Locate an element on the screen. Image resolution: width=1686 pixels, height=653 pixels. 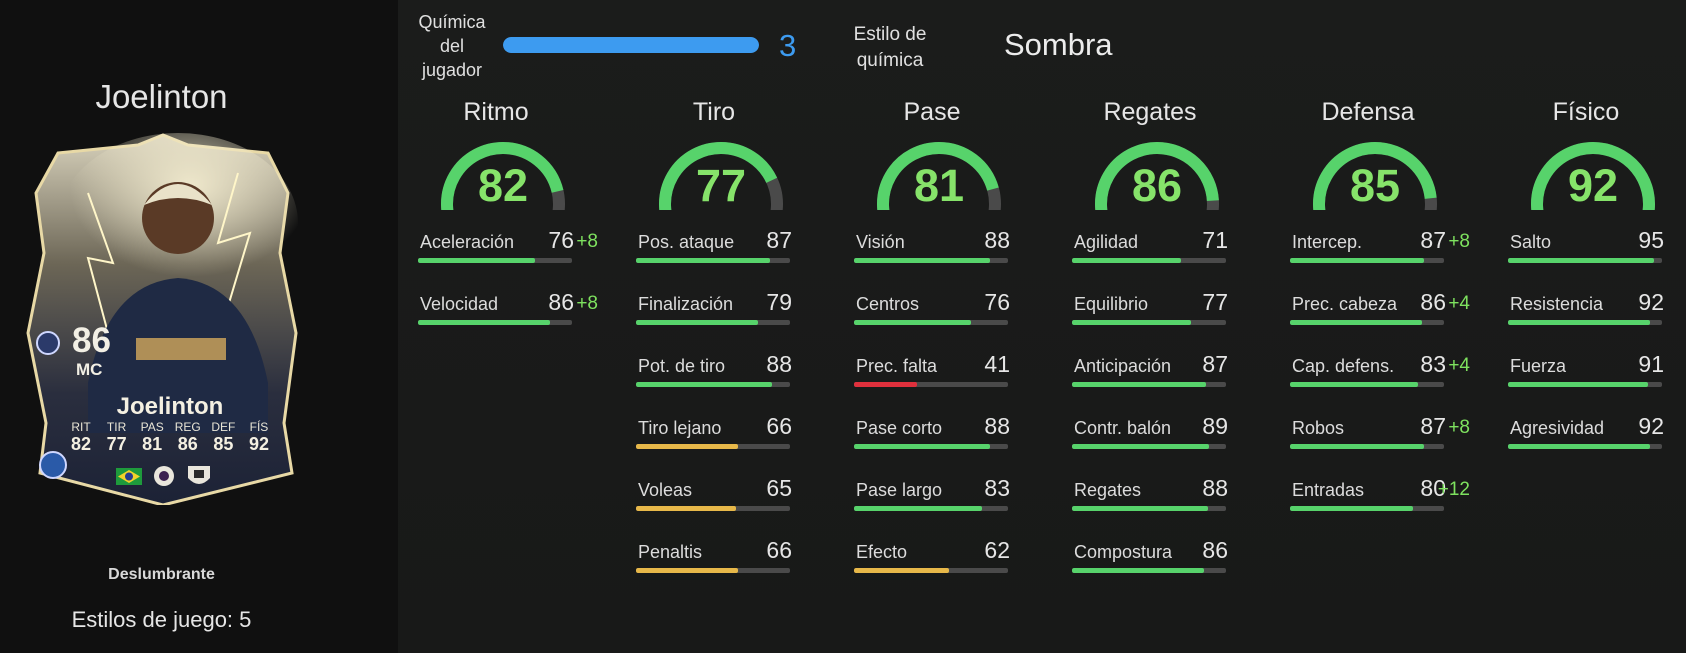
category-title: Tiro is located at coordinates (714, 112).